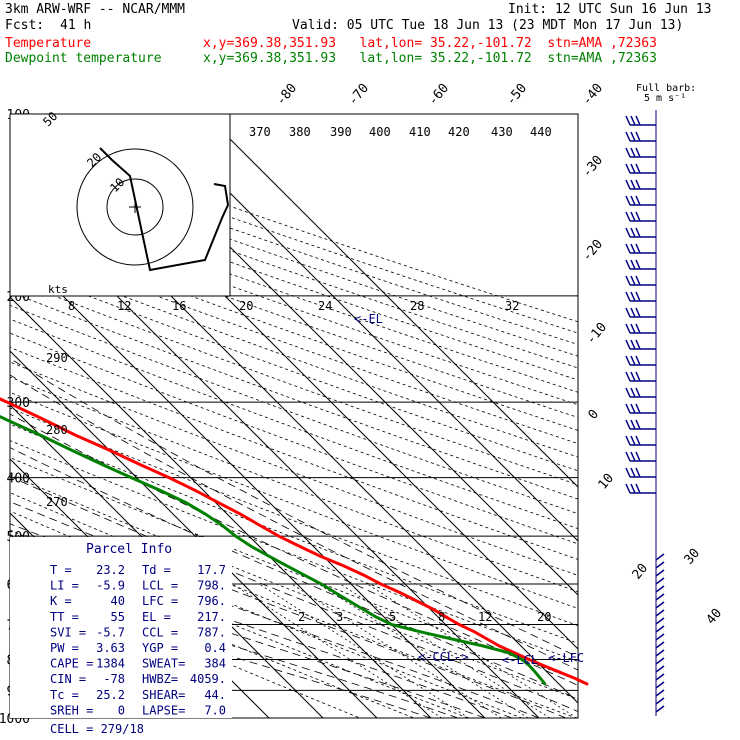  I want to click on barb-key-label: Full barb:, so click(666, 88).